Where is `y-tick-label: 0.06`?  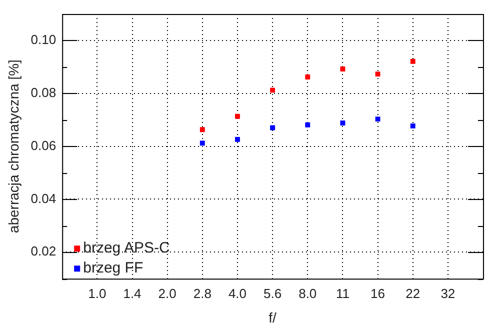
y-tick-label: 0.06 is located at coordinates (43, 145).